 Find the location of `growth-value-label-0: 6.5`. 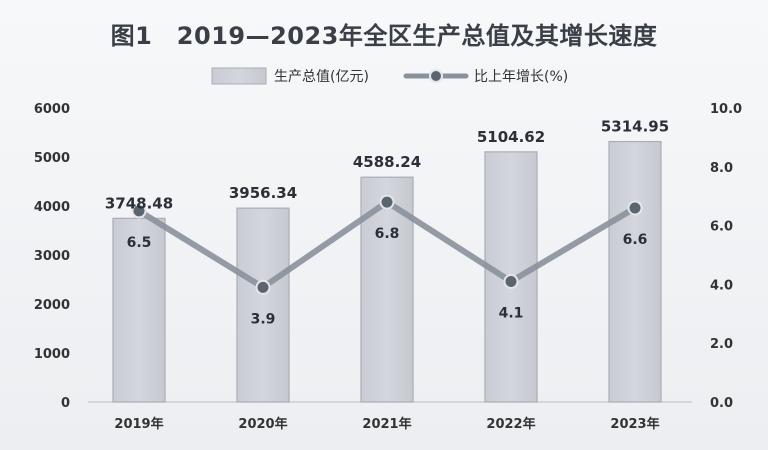

growth-value-label-0: 6.5 is located at coordinates (139, 243).